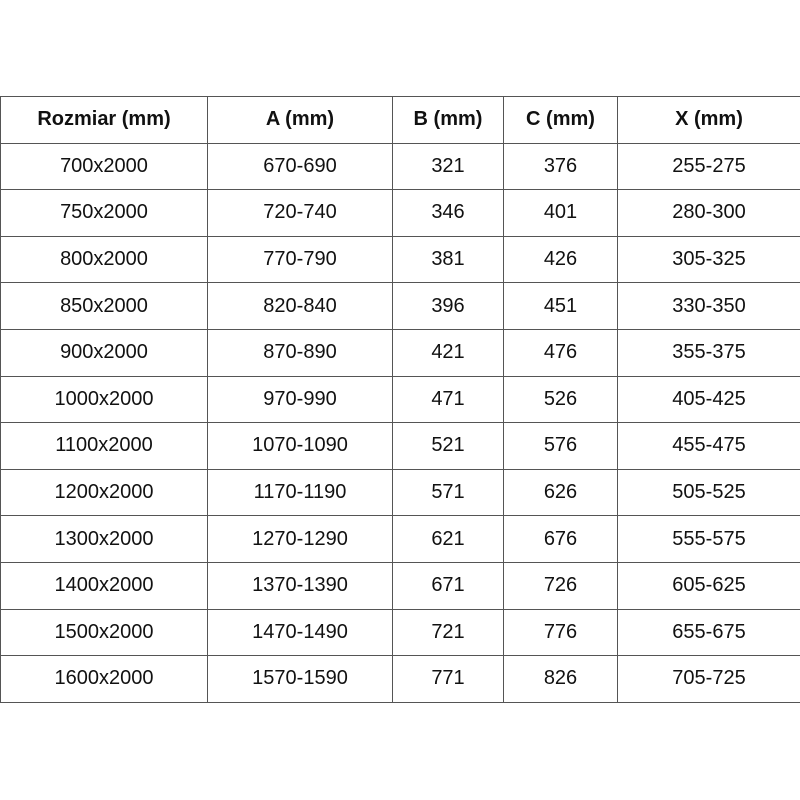  I want to click on header-c: C (mm), so click(560, 120).